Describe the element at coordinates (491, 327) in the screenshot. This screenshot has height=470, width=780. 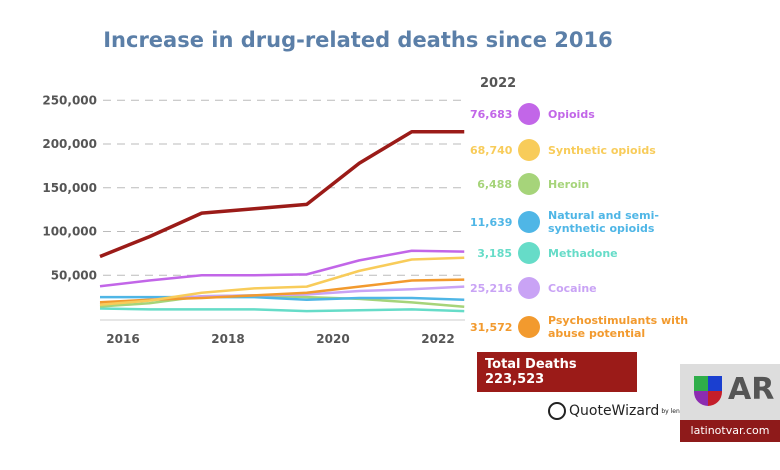
I see `legend-value: 31,572` at that location.